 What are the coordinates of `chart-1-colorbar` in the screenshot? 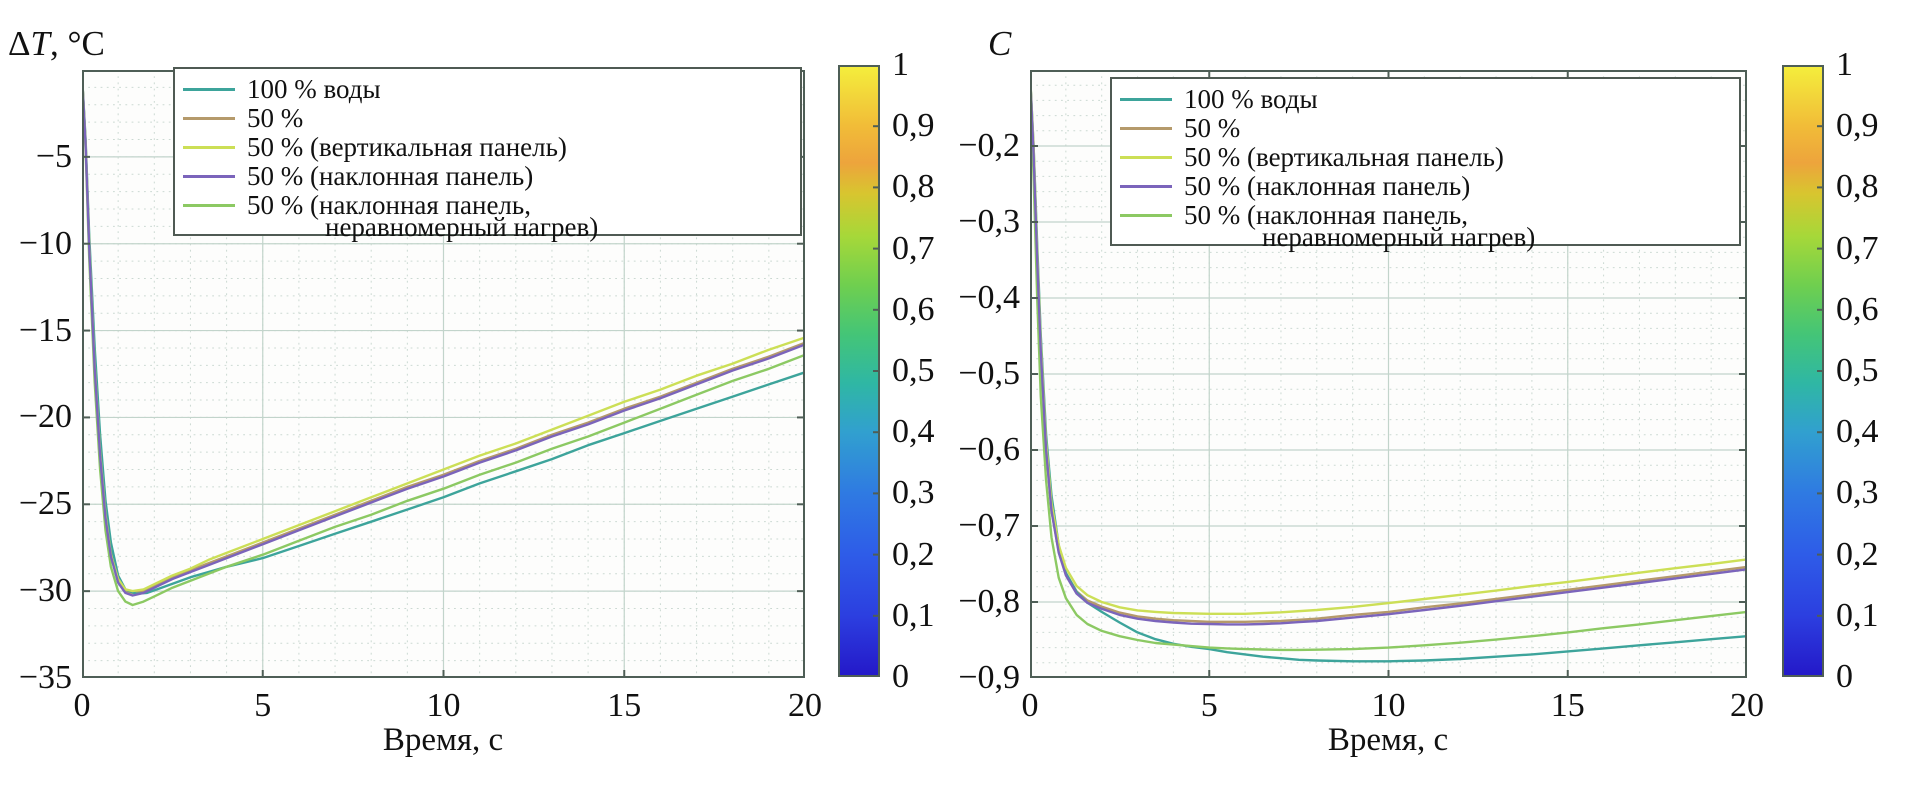 It's located at (859, 371).